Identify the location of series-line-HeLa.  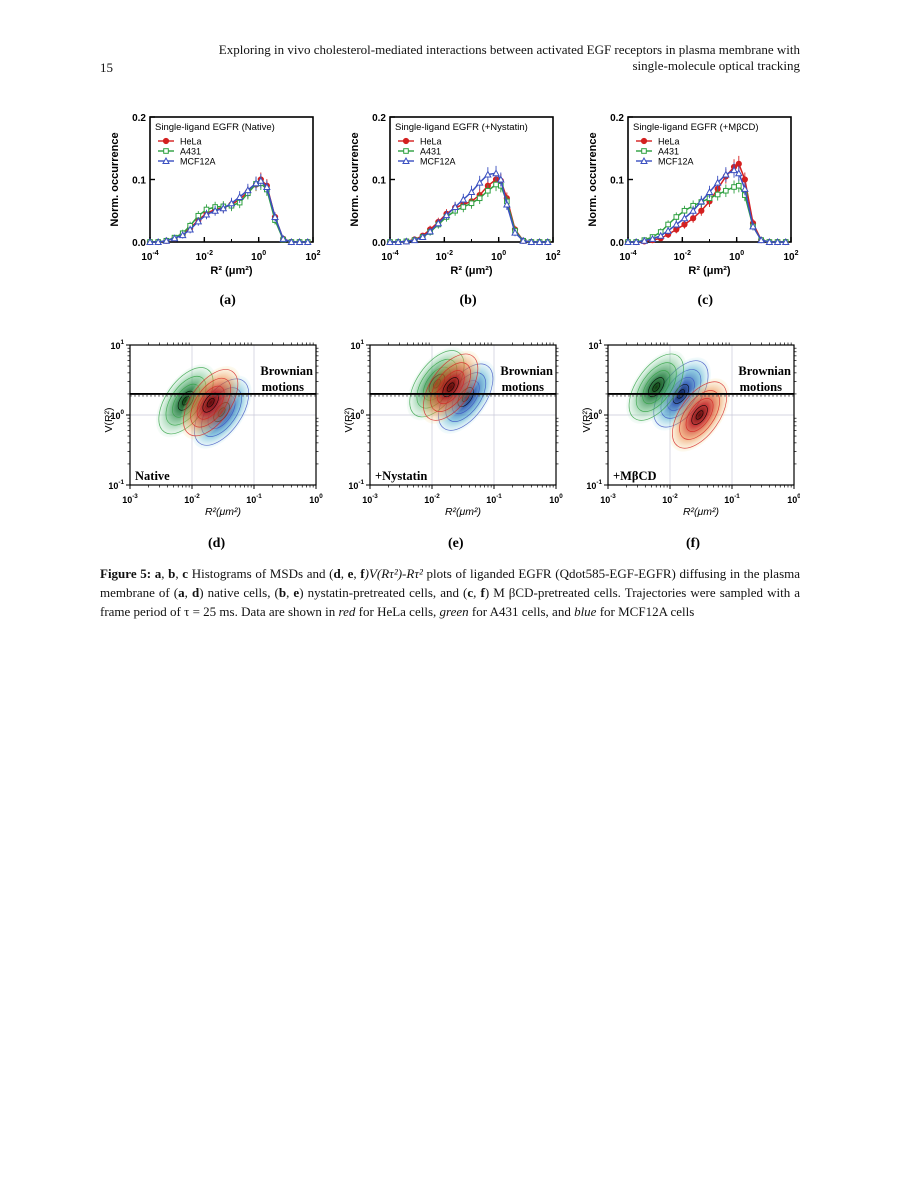
(229, 210).